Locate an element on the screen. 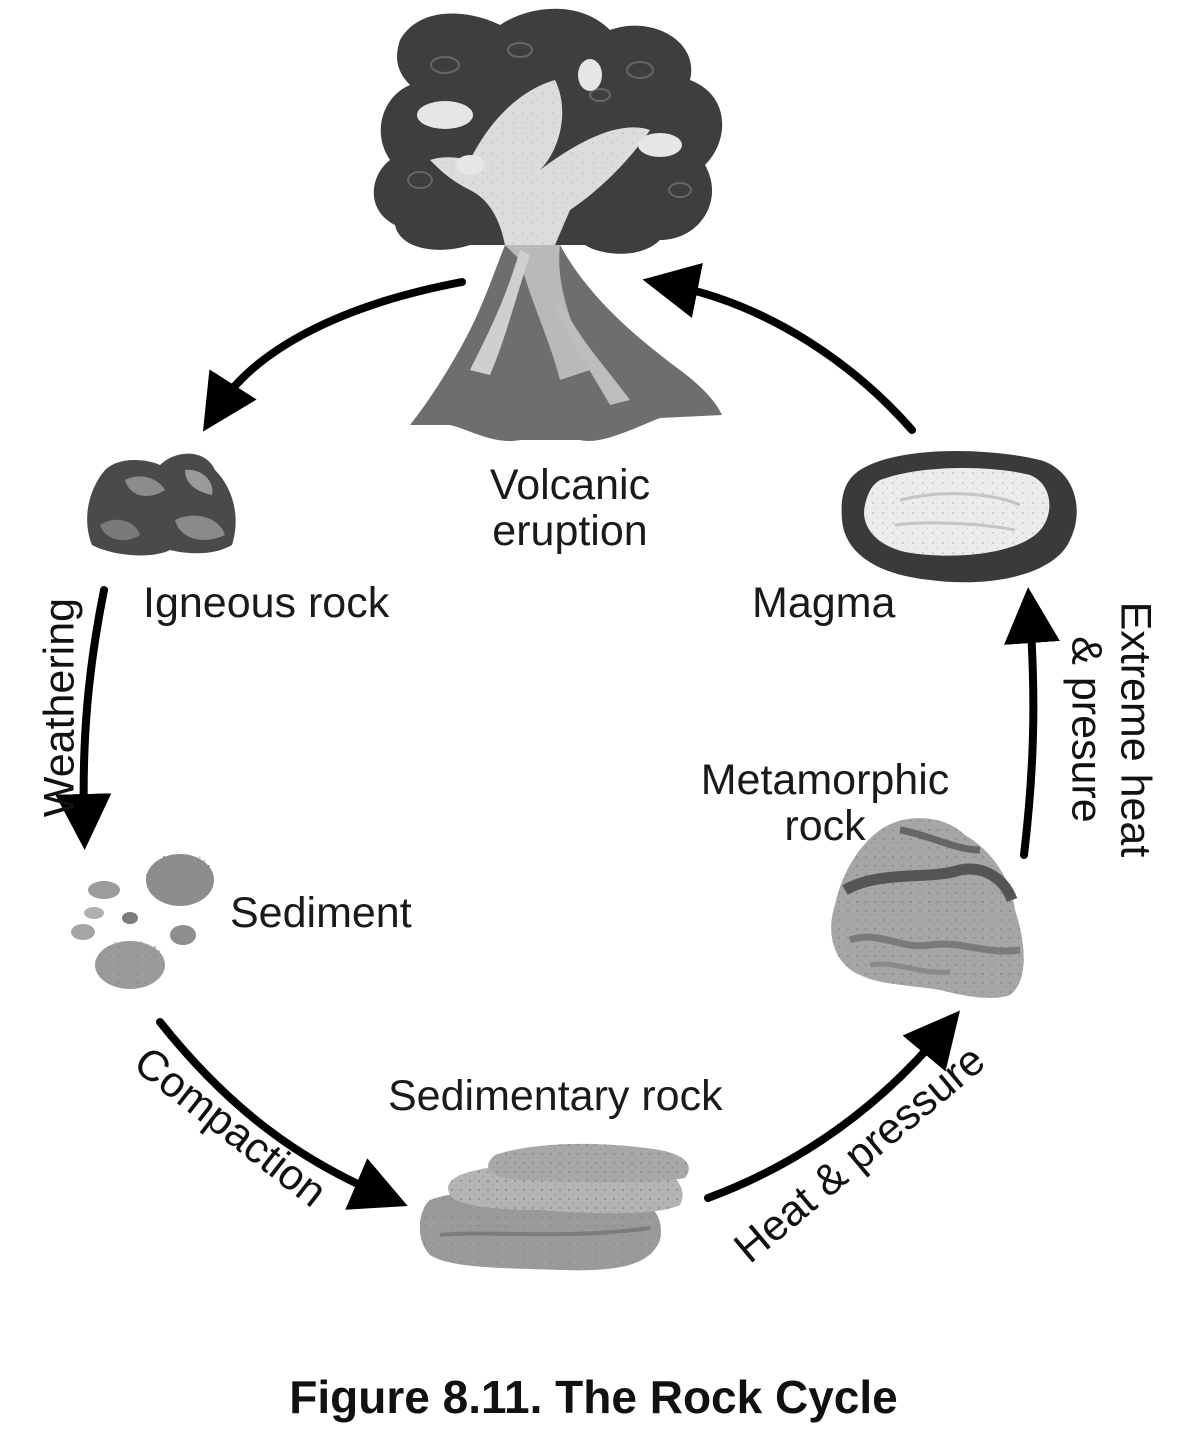  label-volcanic-eruption-line1: Volcanic is located at coordinates (570, 485).